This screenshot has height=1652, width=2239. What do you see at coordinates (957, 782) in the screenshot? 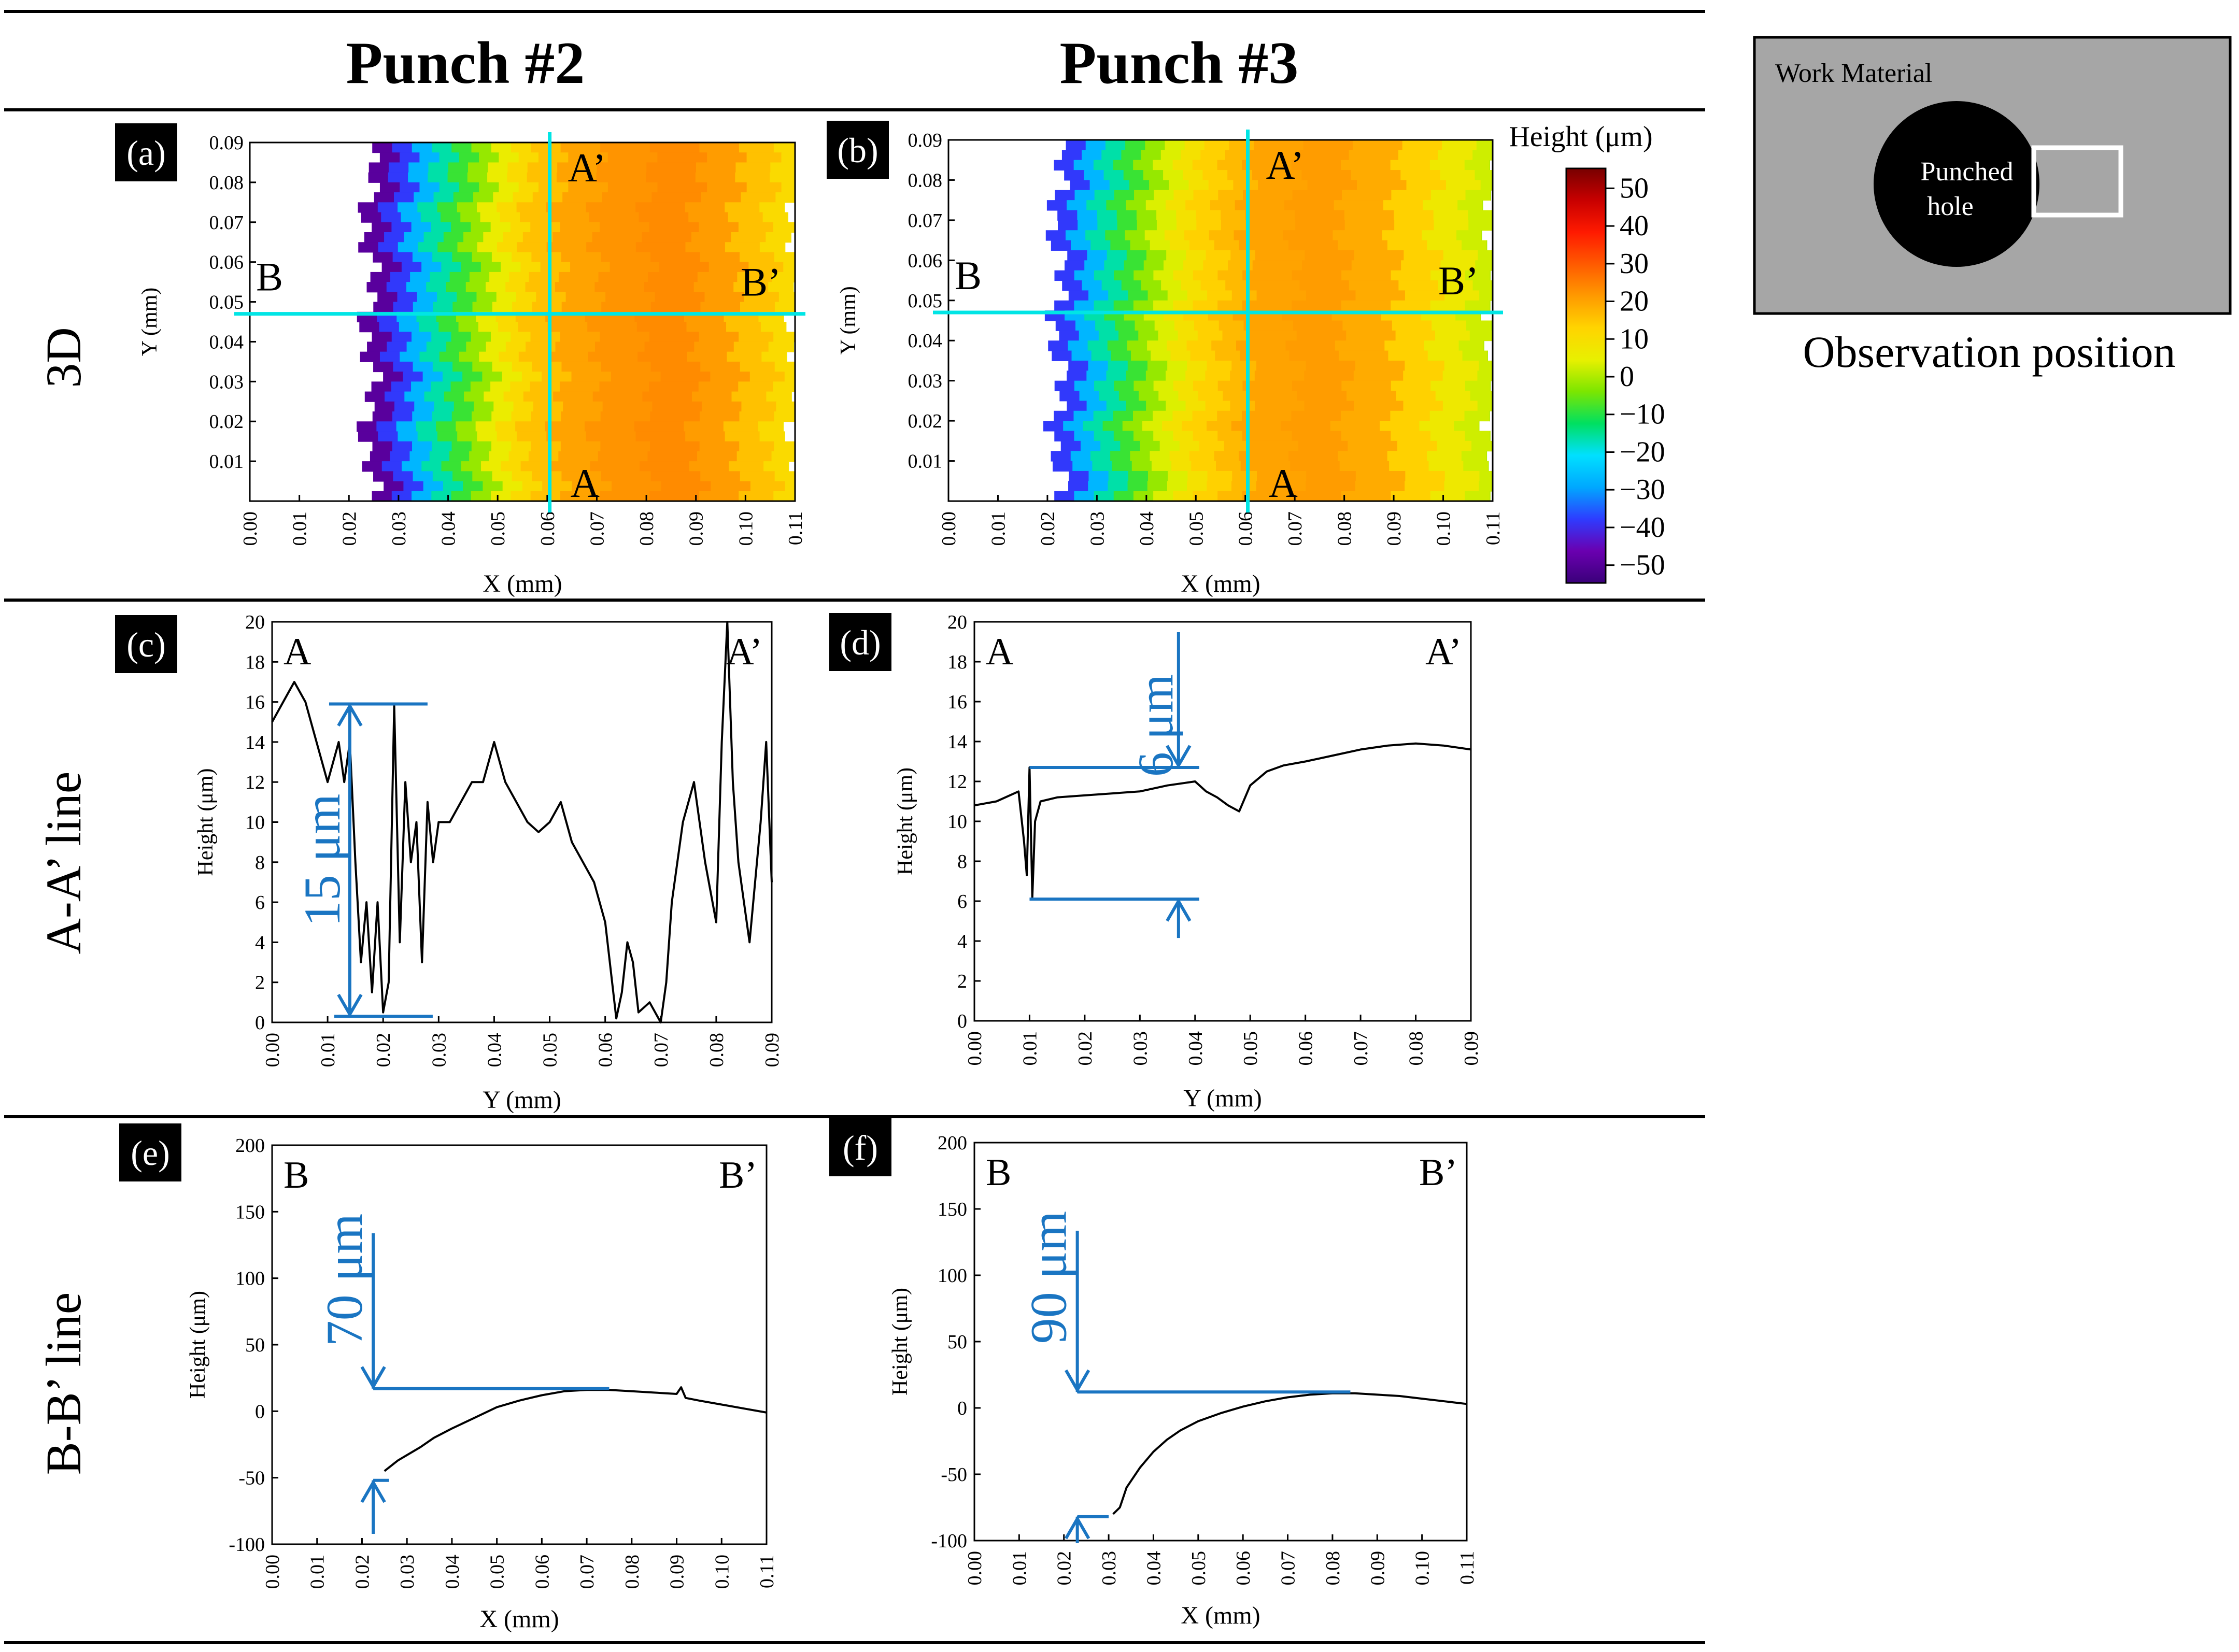
I see `y-tick-label: 12` at bounding box center [957, 782].